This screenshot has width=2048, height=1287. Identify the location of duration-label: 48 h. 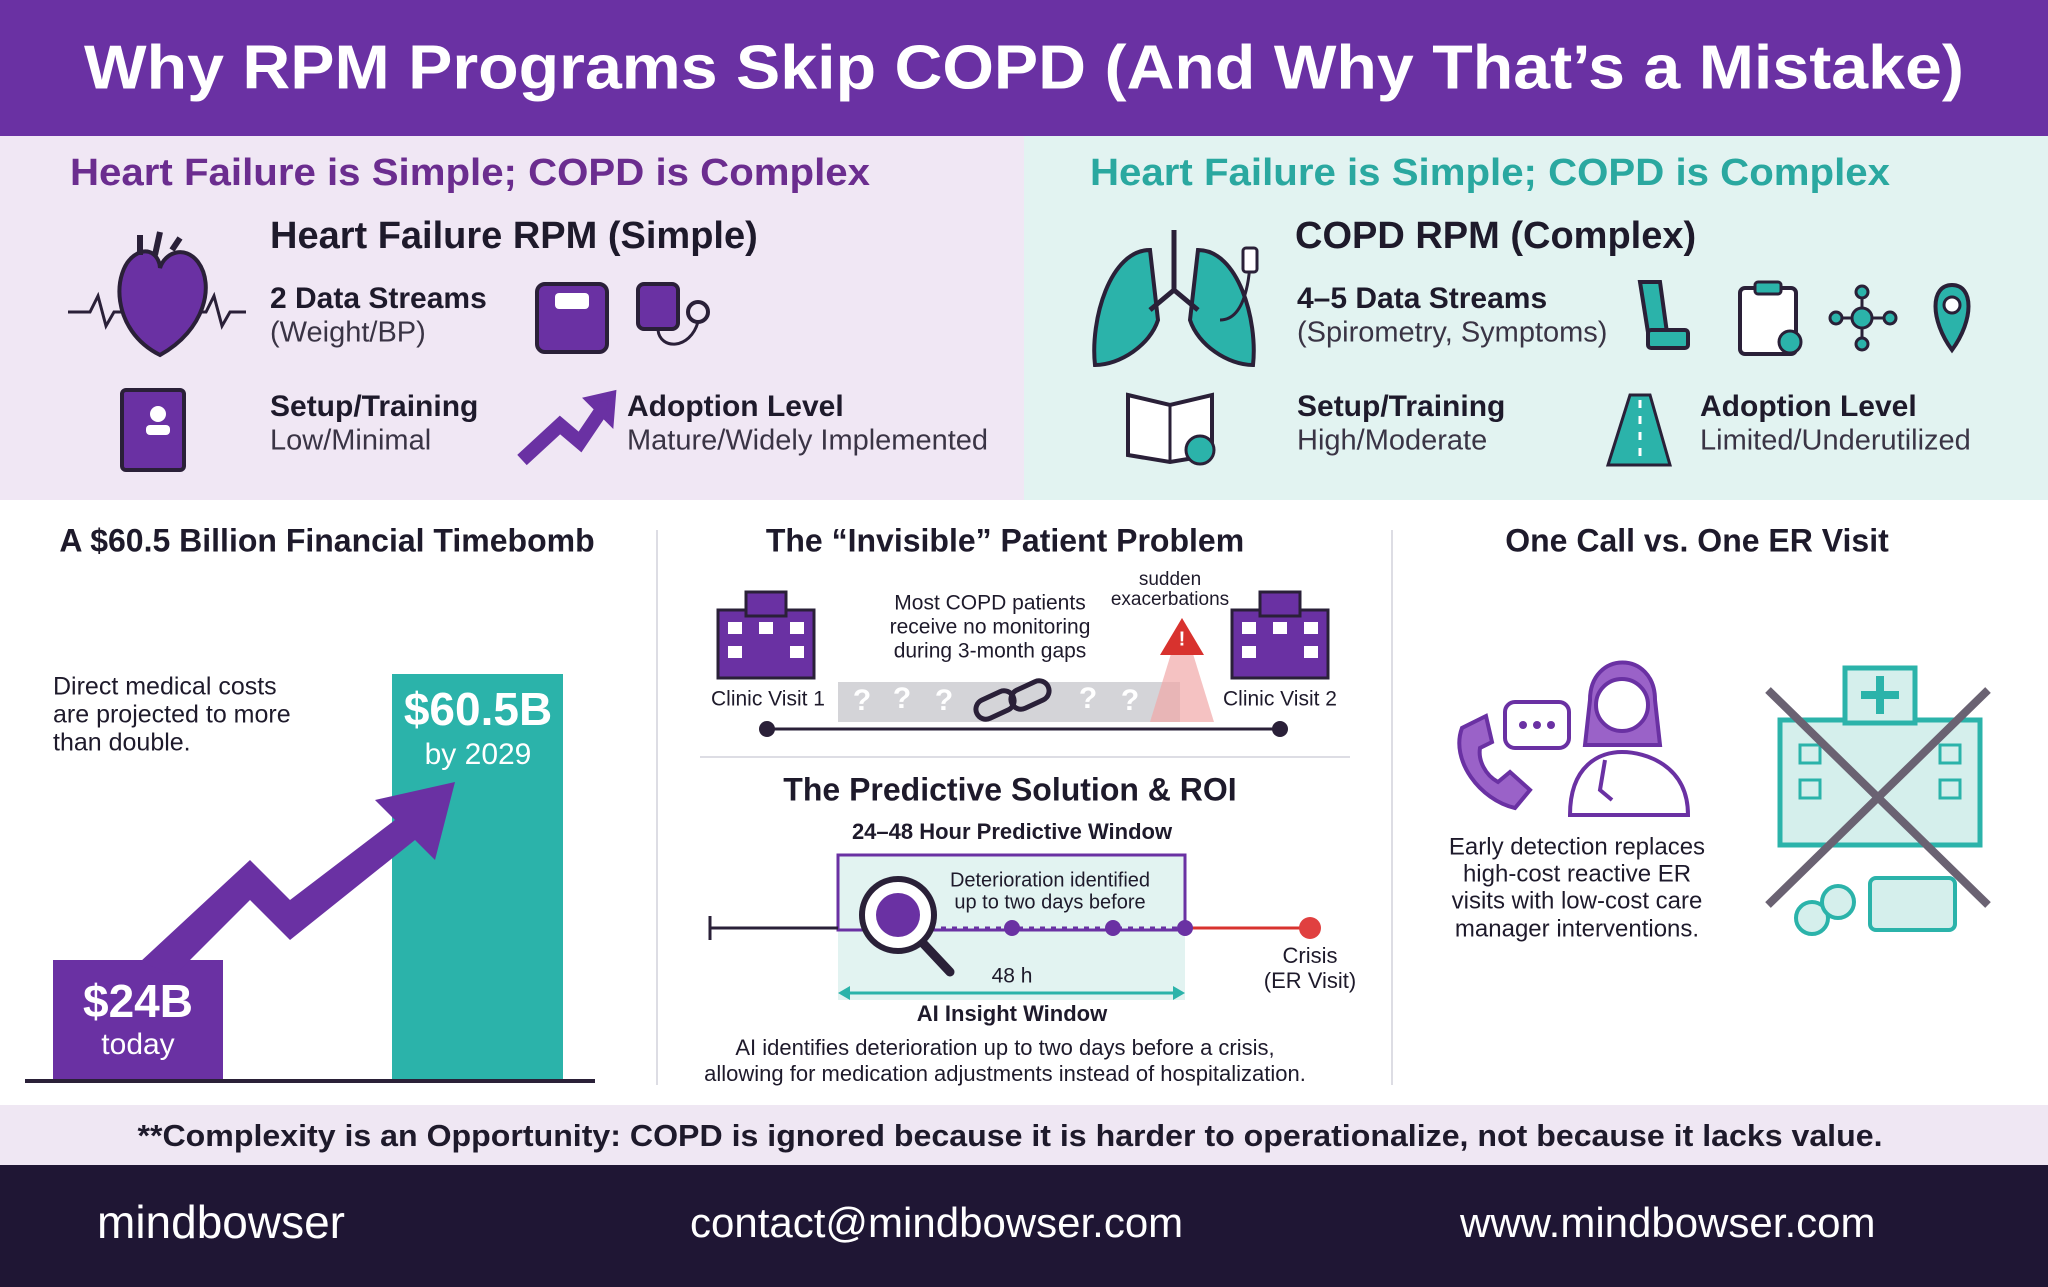
(1012, 976).